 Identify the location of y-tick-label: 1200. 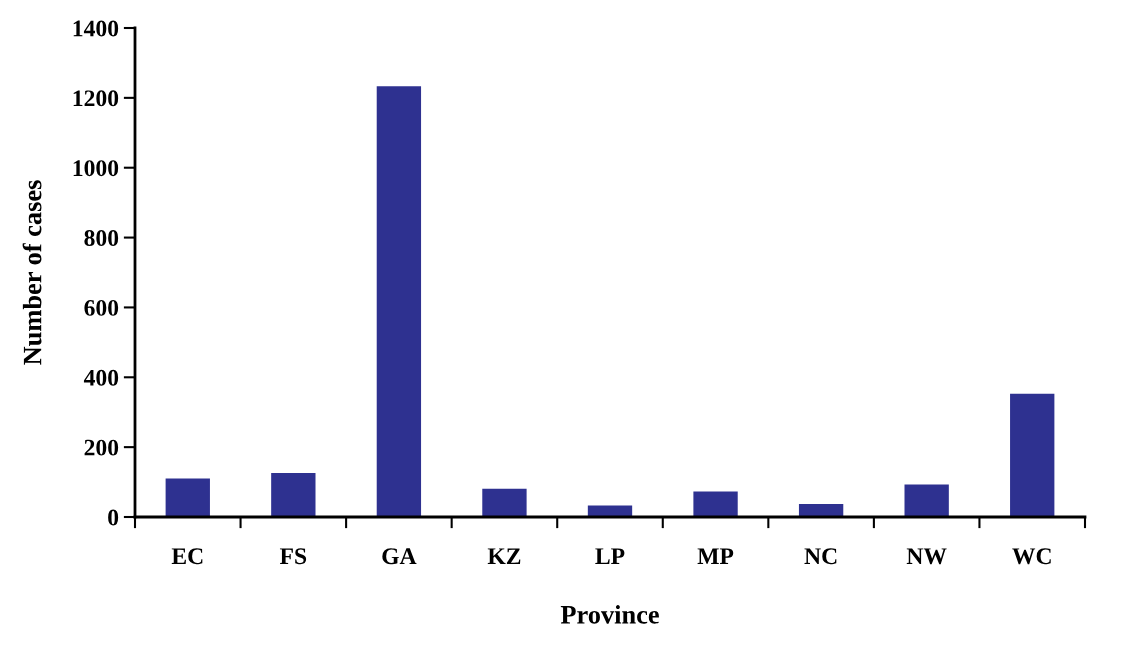
(96, 98).